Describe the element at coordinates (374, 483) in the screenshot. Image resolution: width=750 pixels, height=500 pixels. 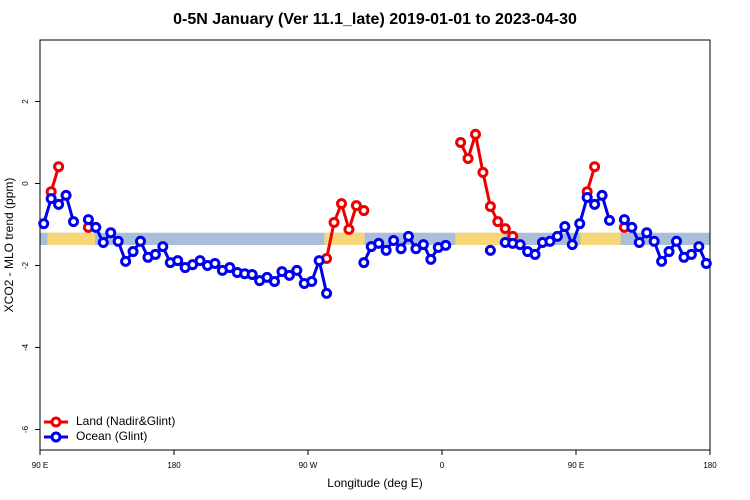
I see `x-axis-label: Longitude (deg E)` at that location.